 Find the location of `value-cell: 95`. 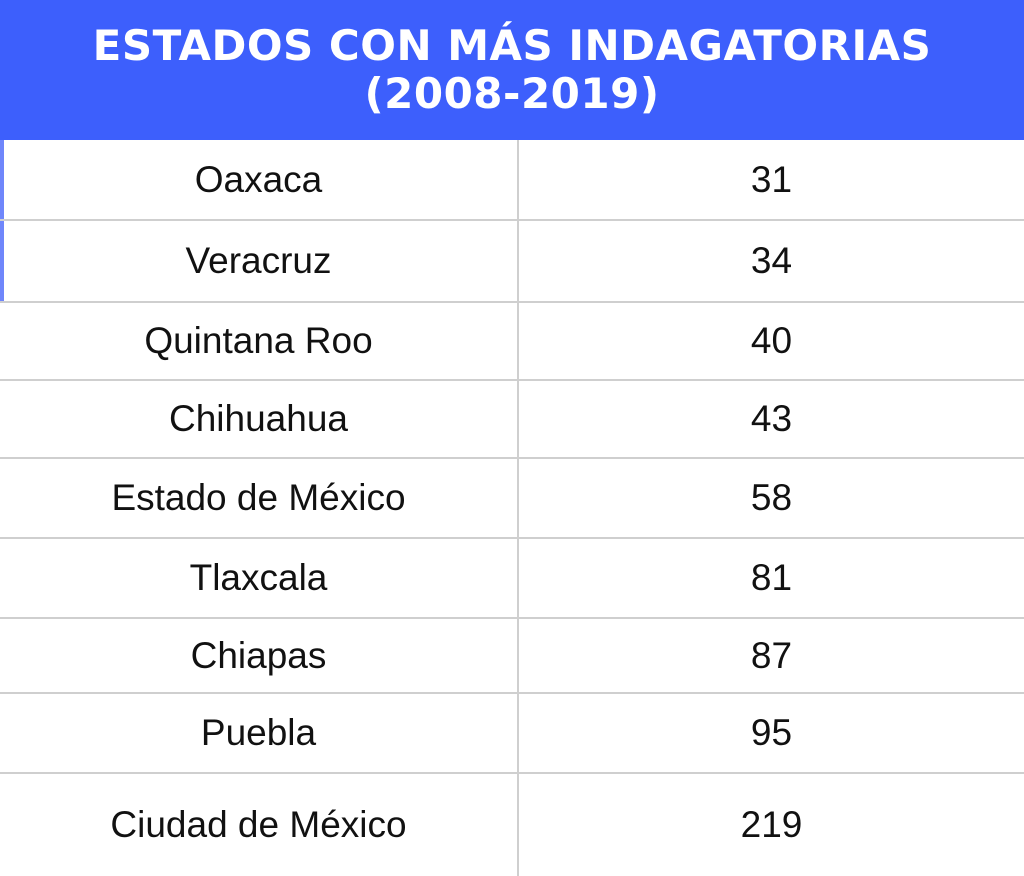

value-cell: 95 is located at coordinates (771, 732).